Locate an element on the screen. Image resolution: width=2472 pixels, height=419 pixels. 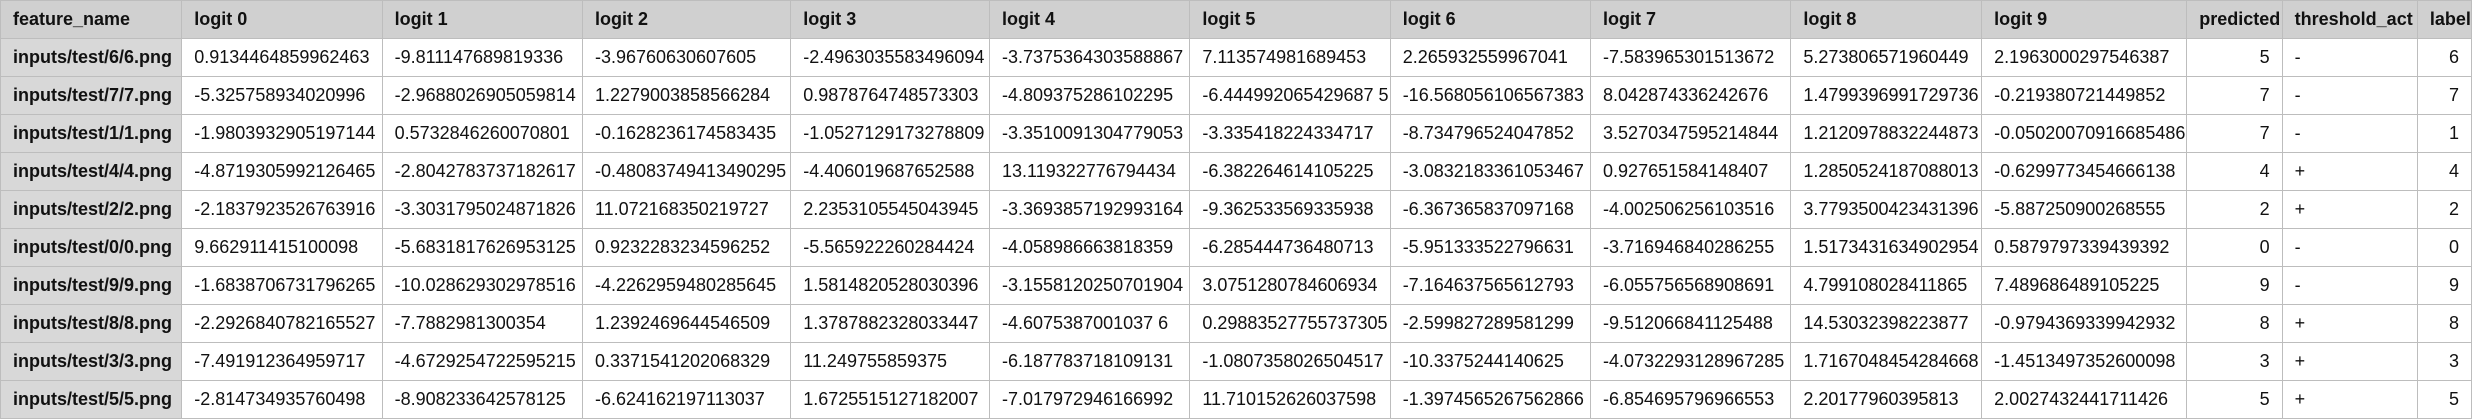
table-cell-label: 3 is located at coordinates (2444, 361).